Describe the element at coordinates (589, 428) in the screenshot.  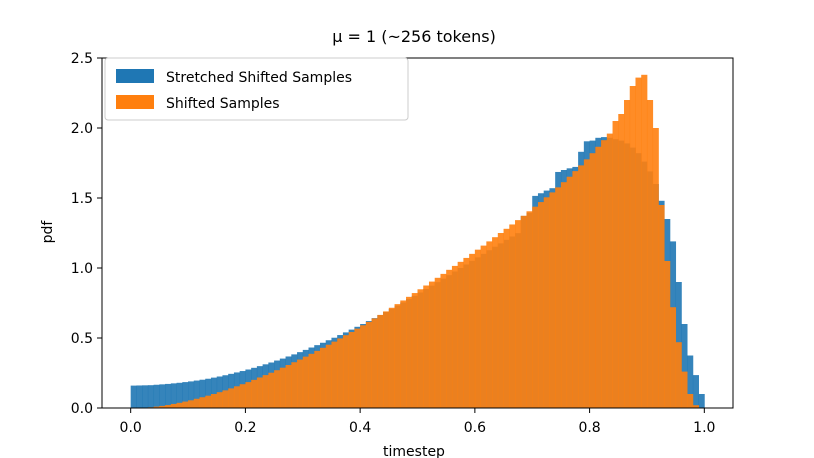
I see `x-tick-label: 0.8` at that location.